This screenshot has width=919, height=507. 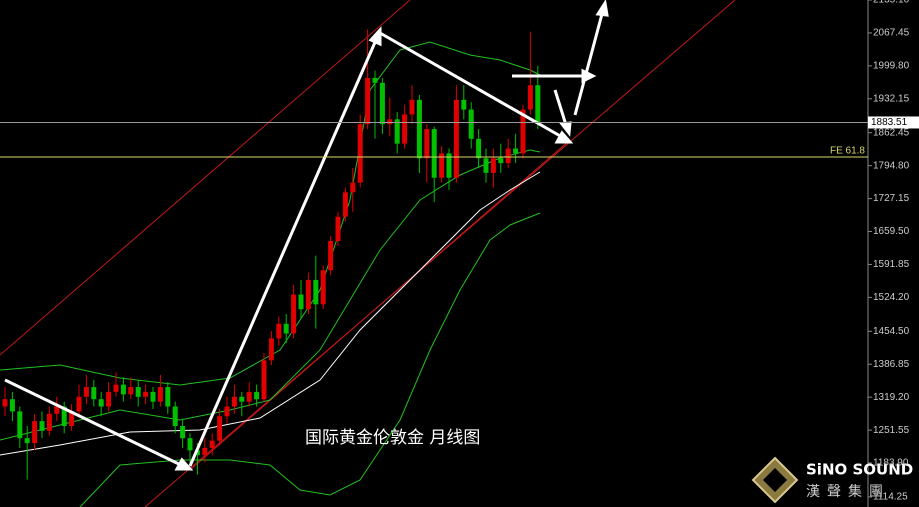 What do you see at coordinates (848, 491) in the screenshot?
I see `brand-name-cn: 漢聲集團` at bounding box center [848, 491].